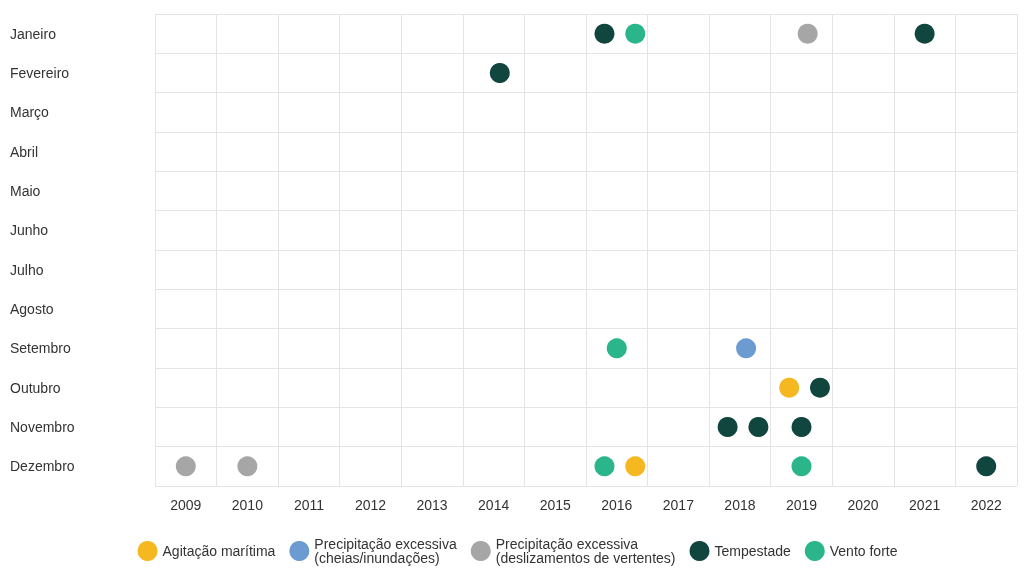  I want to click on y-tick-label: Julho, so click(27, 269).